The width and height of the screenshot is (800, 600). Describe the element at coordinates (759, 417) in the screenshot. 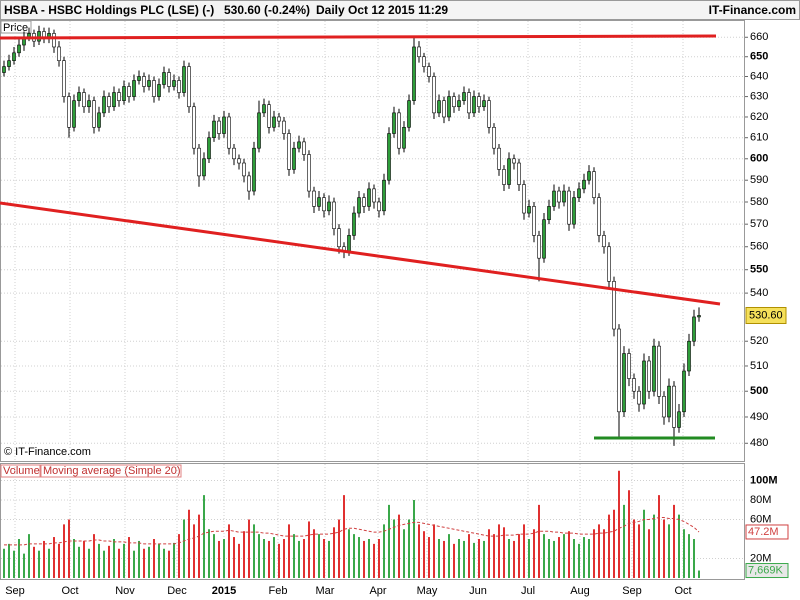

I see `y-tick-label: 490` at that location.